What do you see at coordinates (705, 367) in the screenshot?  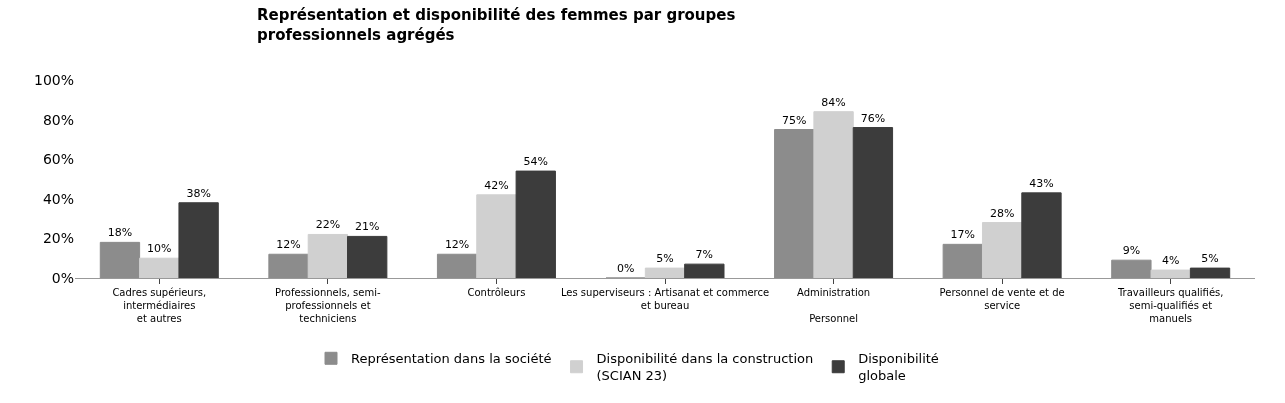 I see `legend-label: Disponibilité dans la construction (SCIAN 23)` at bounding box center [705, 367].